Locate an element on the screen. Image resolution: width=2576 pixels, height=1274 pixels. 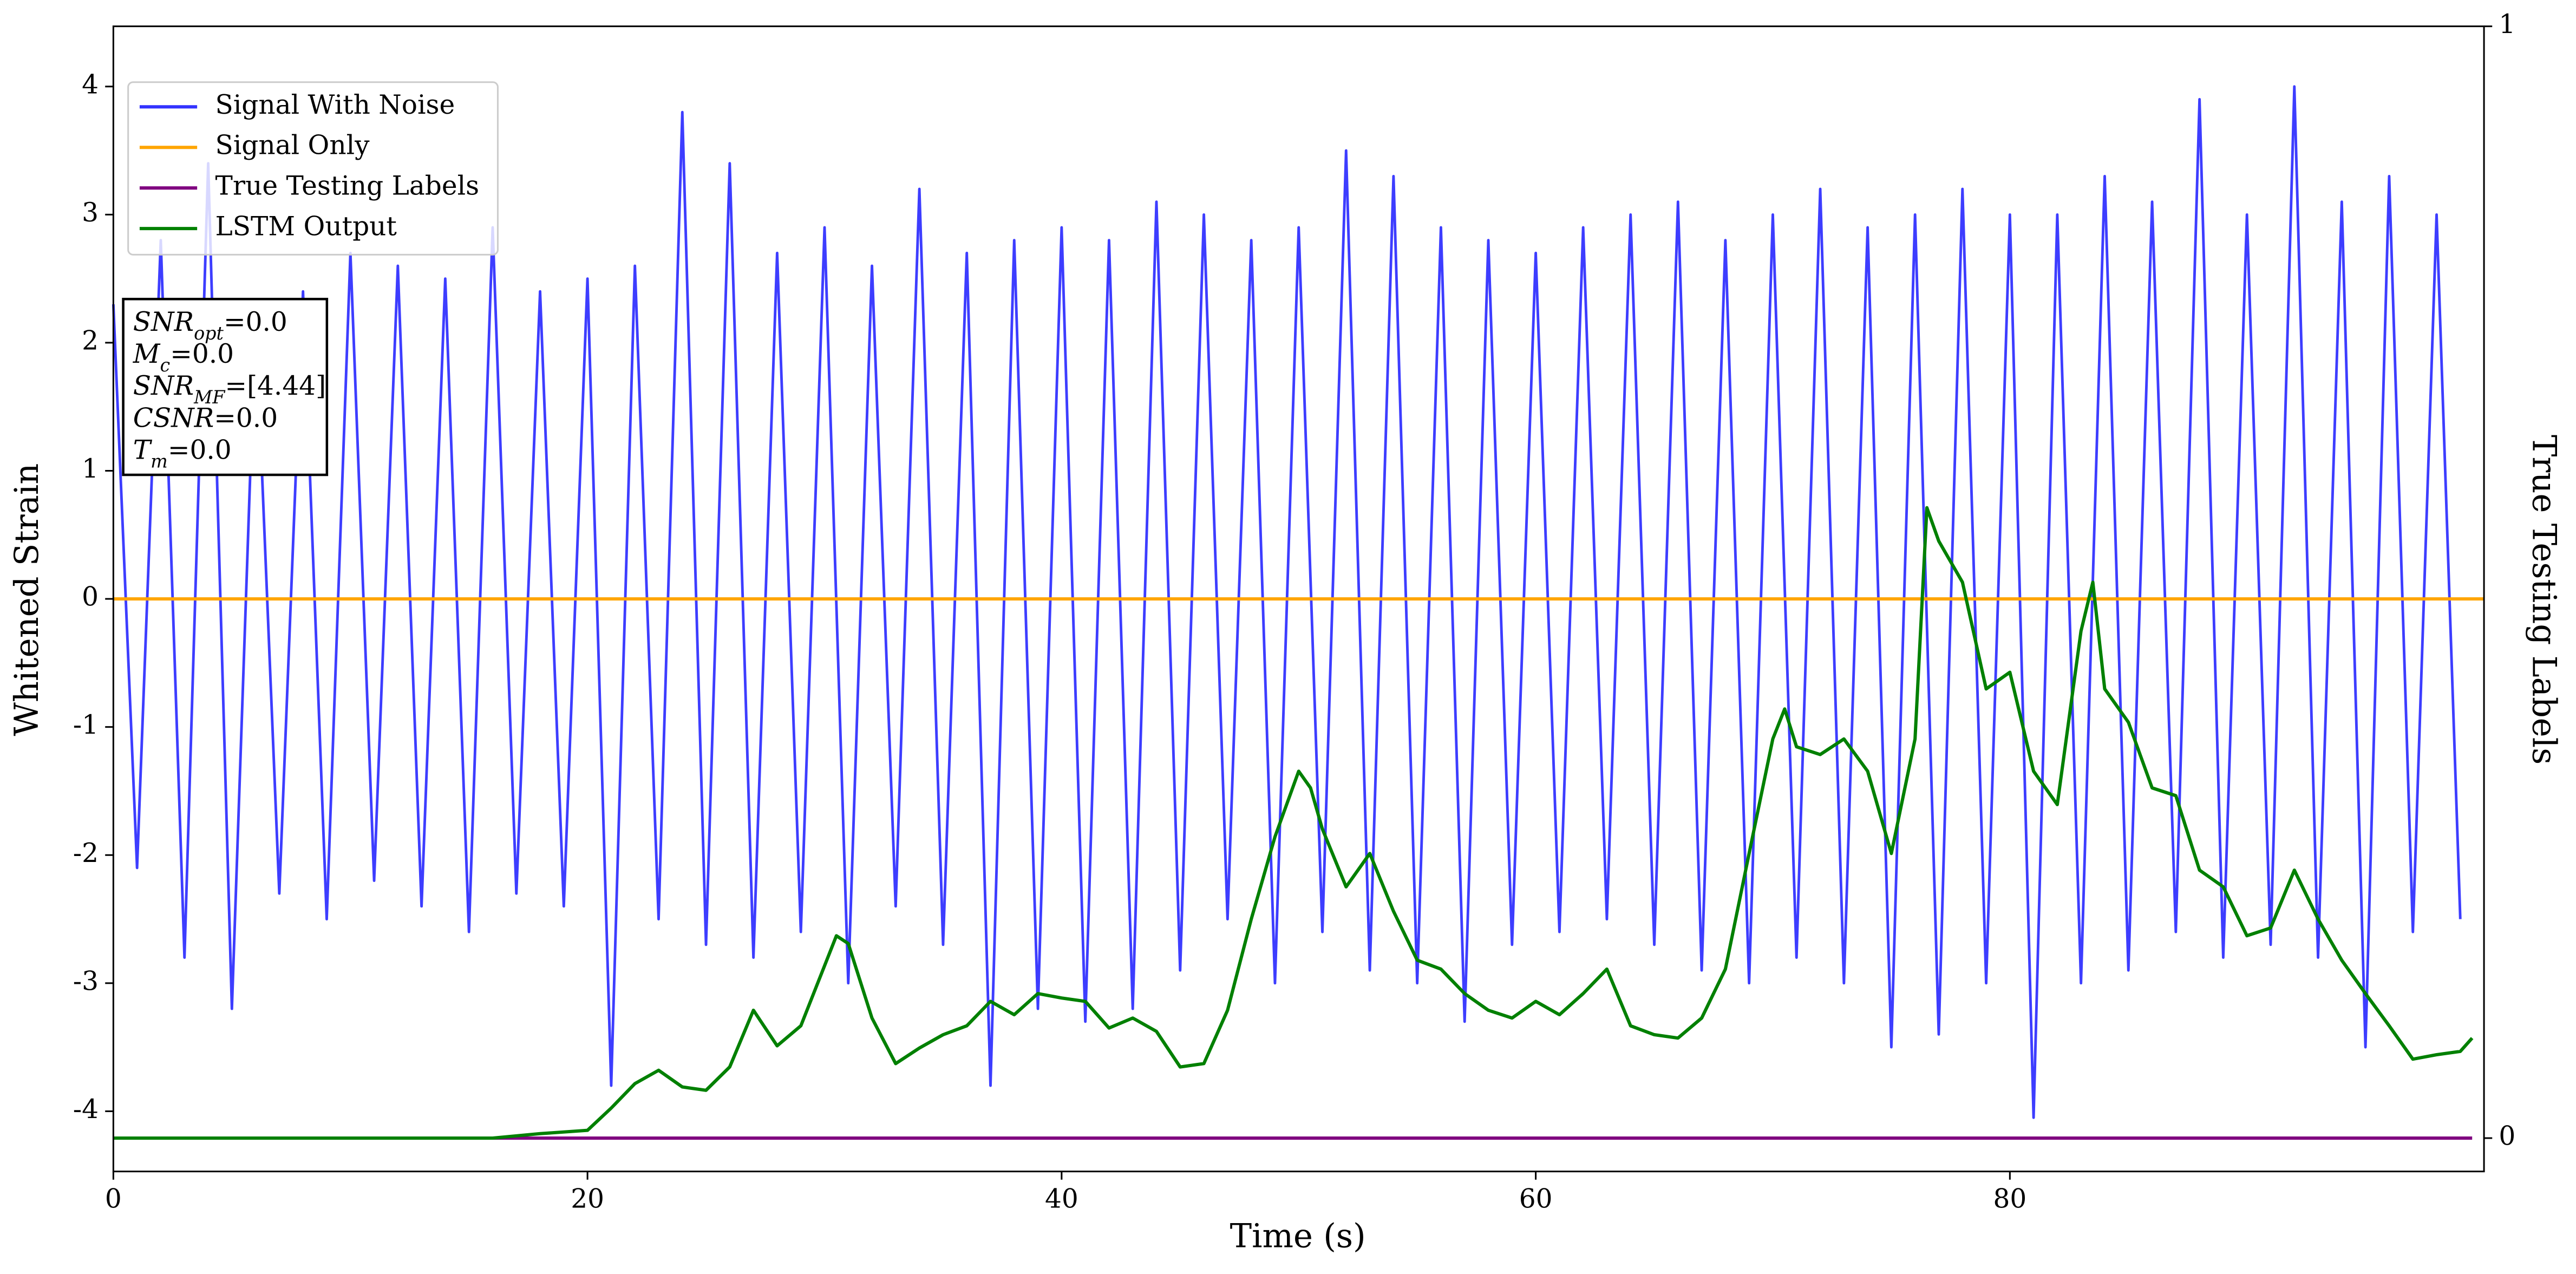
x-tick-label: 0 is located at coordinates (113, 1199).